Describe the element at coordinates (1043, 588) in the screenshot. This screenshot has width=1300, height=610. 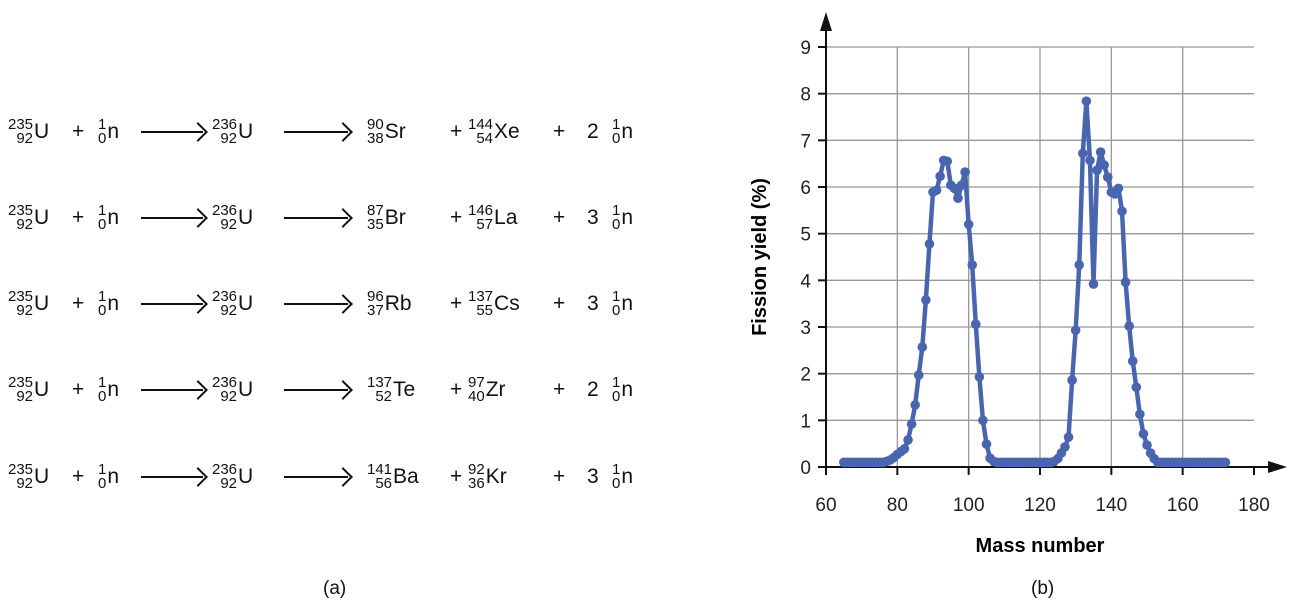
I see `caption-b: (b)` at that location.